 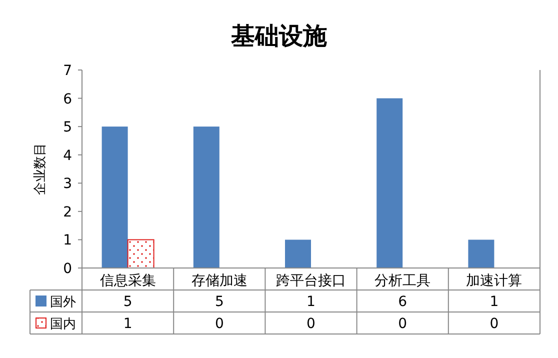 What do you see at coordinates (67, 240) in the screenshot?
I see `y-tick-label: 1` at bounding box center [67, 240].